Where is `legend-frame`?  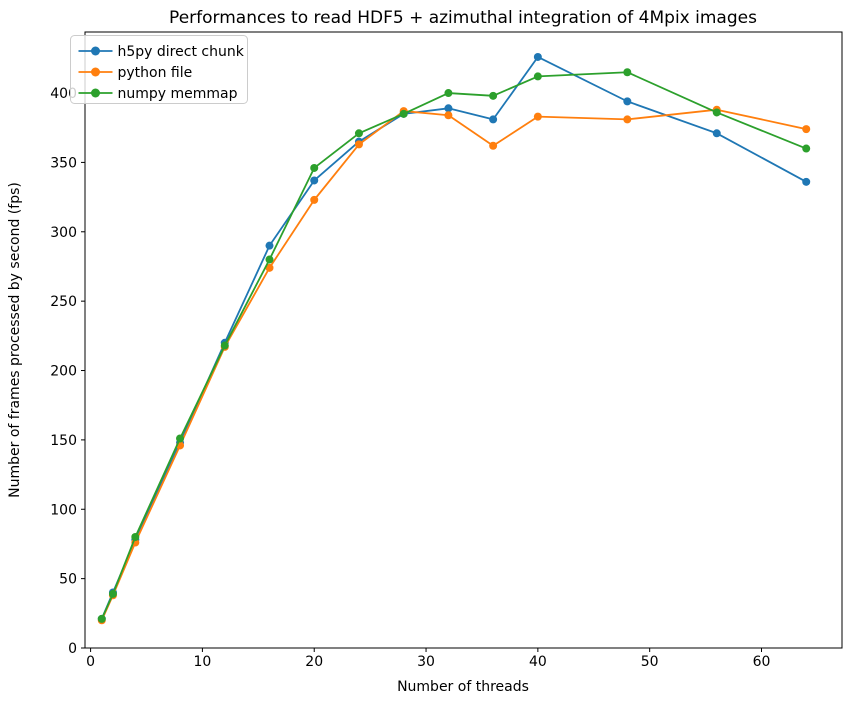
legend-frame is located at coordinates (159, 69).